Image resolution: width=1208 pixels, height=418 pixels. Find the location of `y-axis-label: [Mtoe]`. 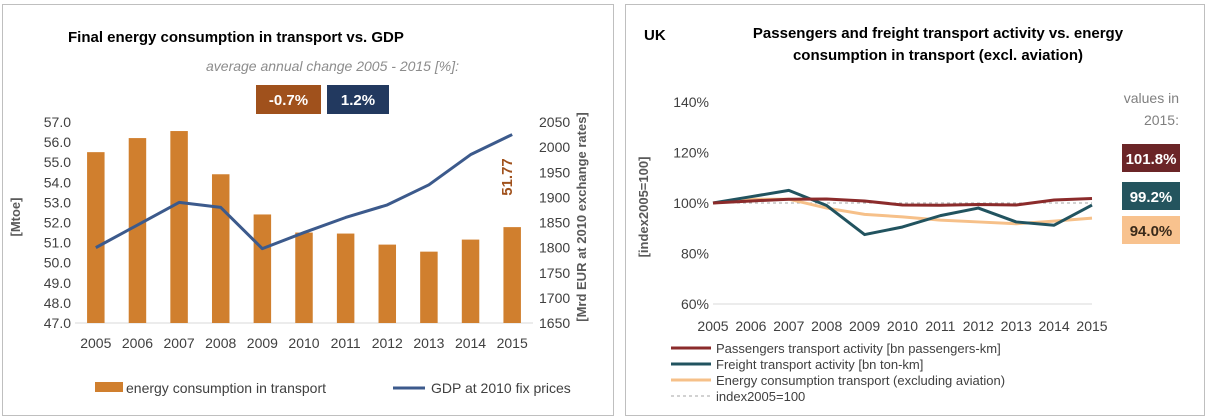

y-axis-label: [Mtoe] is located at coordinates (15, 217).